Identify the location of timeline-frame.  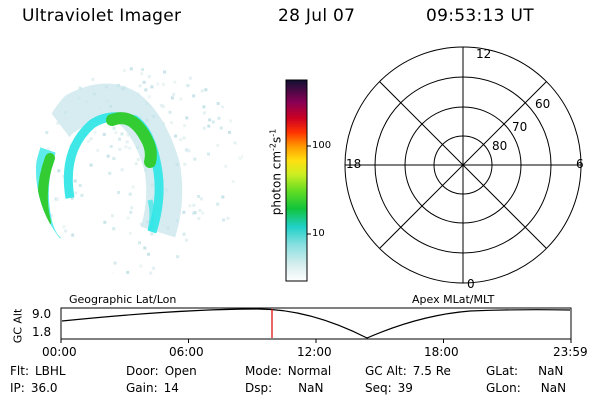
(316, 323).